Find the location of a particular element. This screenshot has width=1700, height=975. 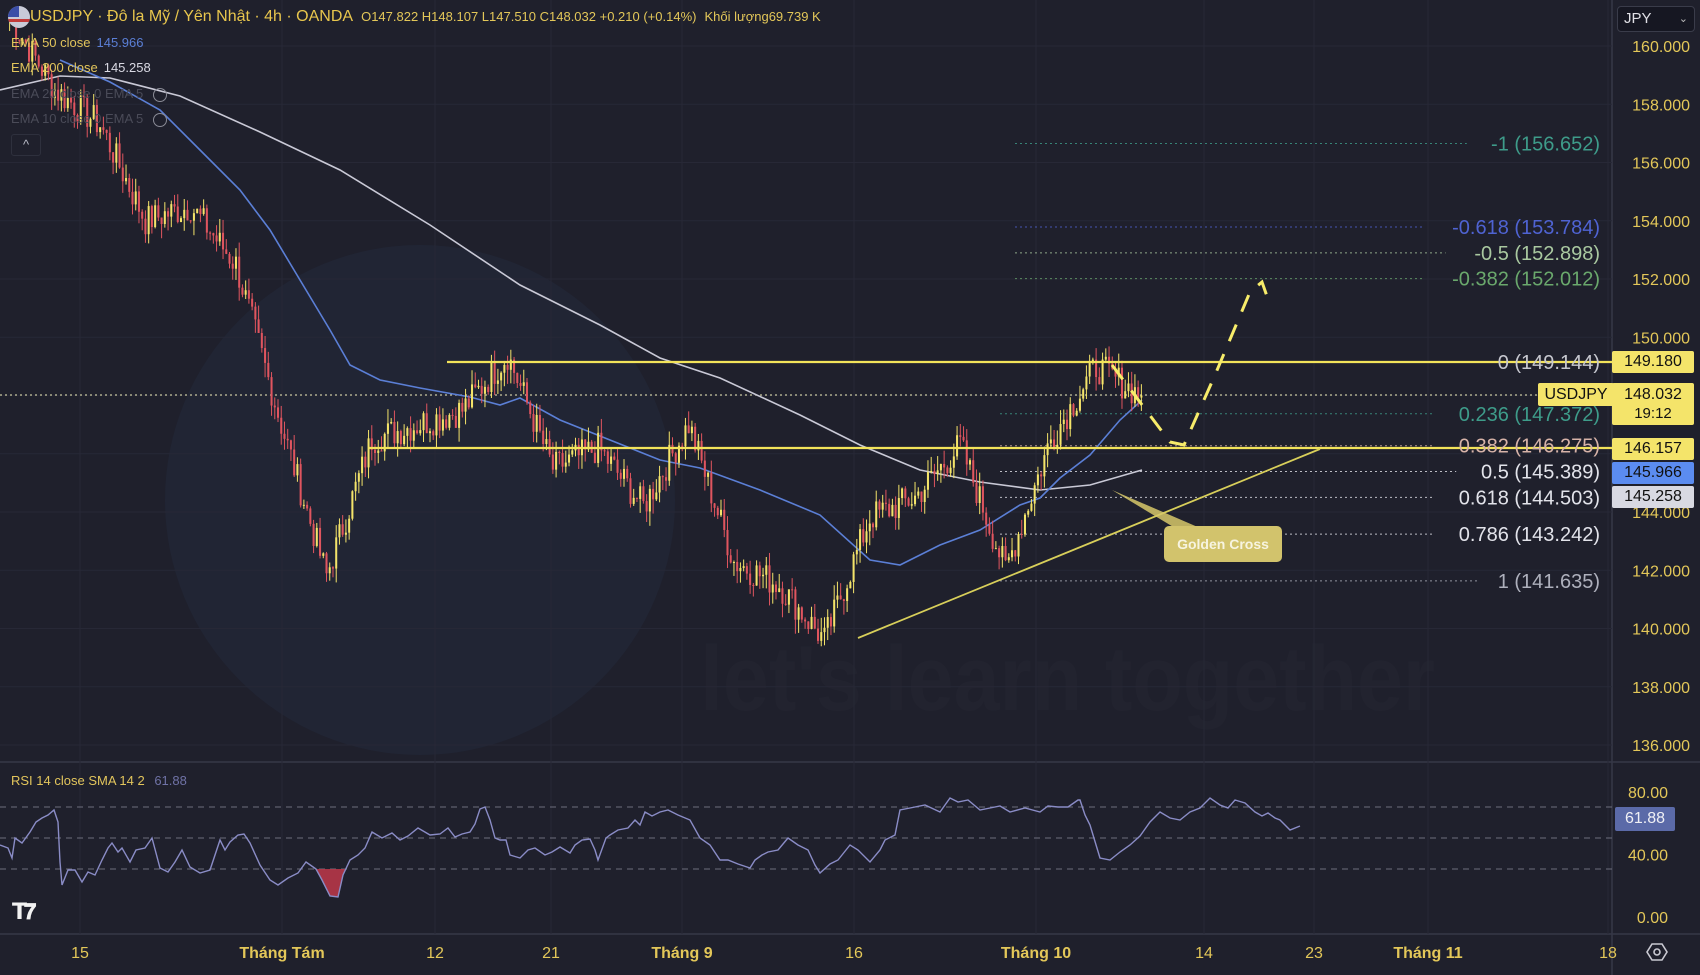

golden-cross-callout: Golden Cross is located at coordinates (1197, 526).